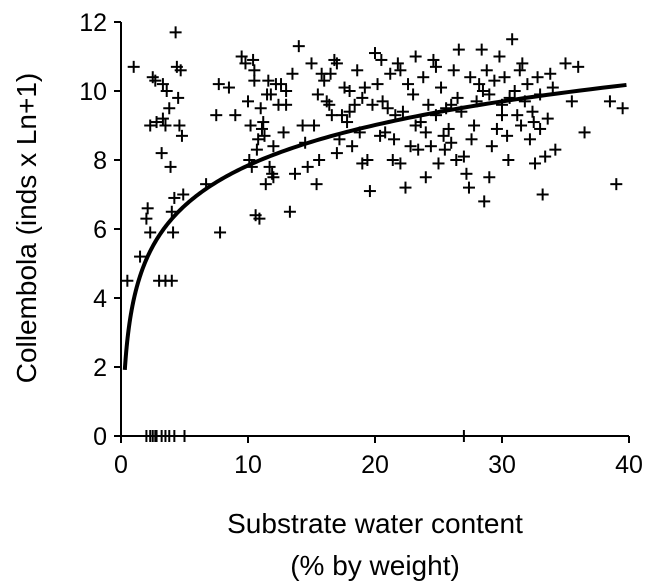  What do you see at coordinates (93, 92) in the screenshot?
I see `y-tick-label: 10` at bounding box center [93, 92].